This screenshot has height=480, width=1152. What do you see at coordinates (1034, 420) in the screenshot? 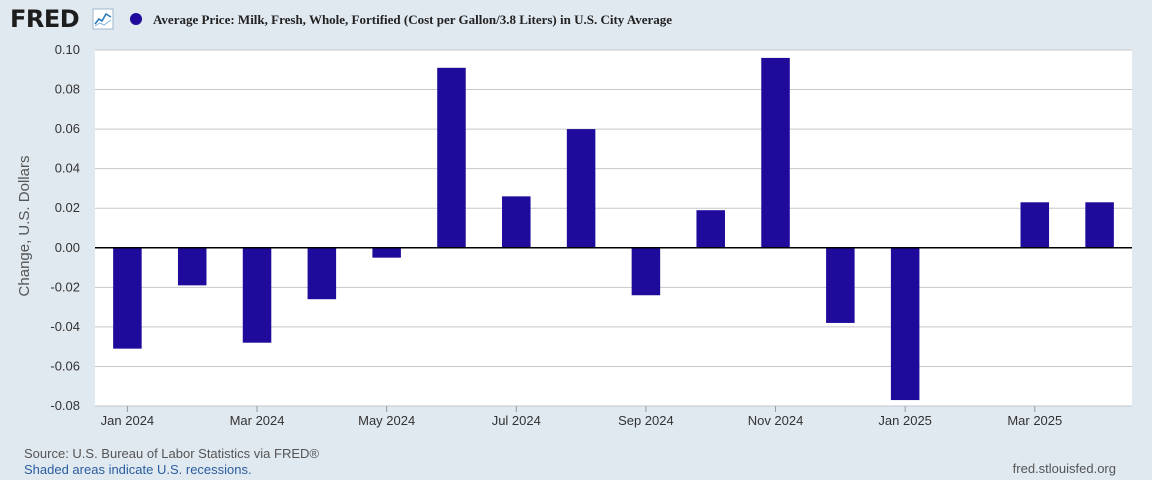
I see `x-tick-label: Mar 2025` at bounding box center [1034, 420].